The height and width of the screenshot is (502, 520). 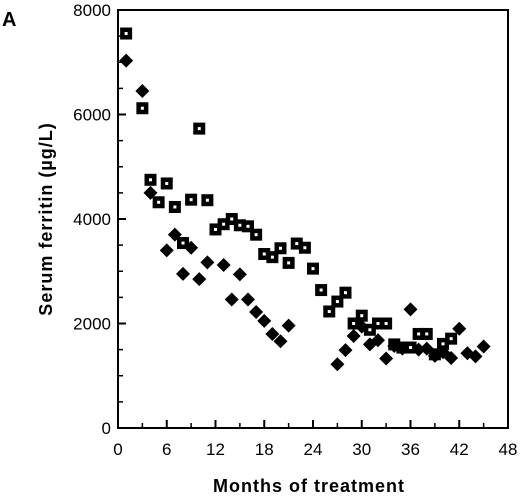 What do you see at coordinates (166, 449) in the screenshot?
I see `x-tick-label: 6` at bounding box center [166, 449].